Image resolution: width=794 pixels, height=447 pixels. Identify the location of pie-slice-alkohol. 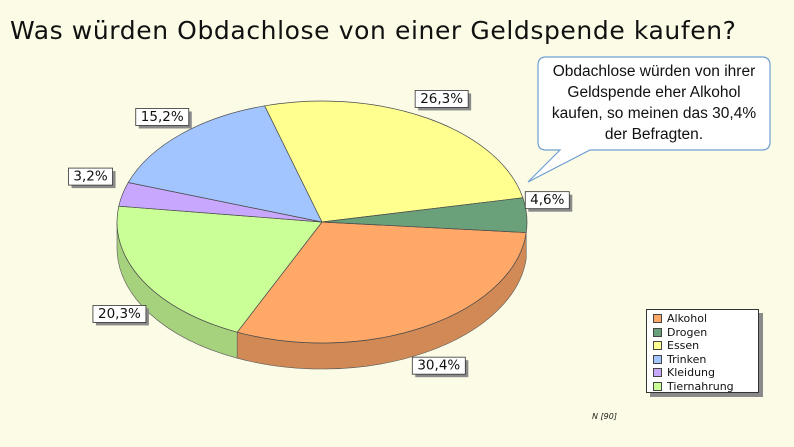
(381, 282).